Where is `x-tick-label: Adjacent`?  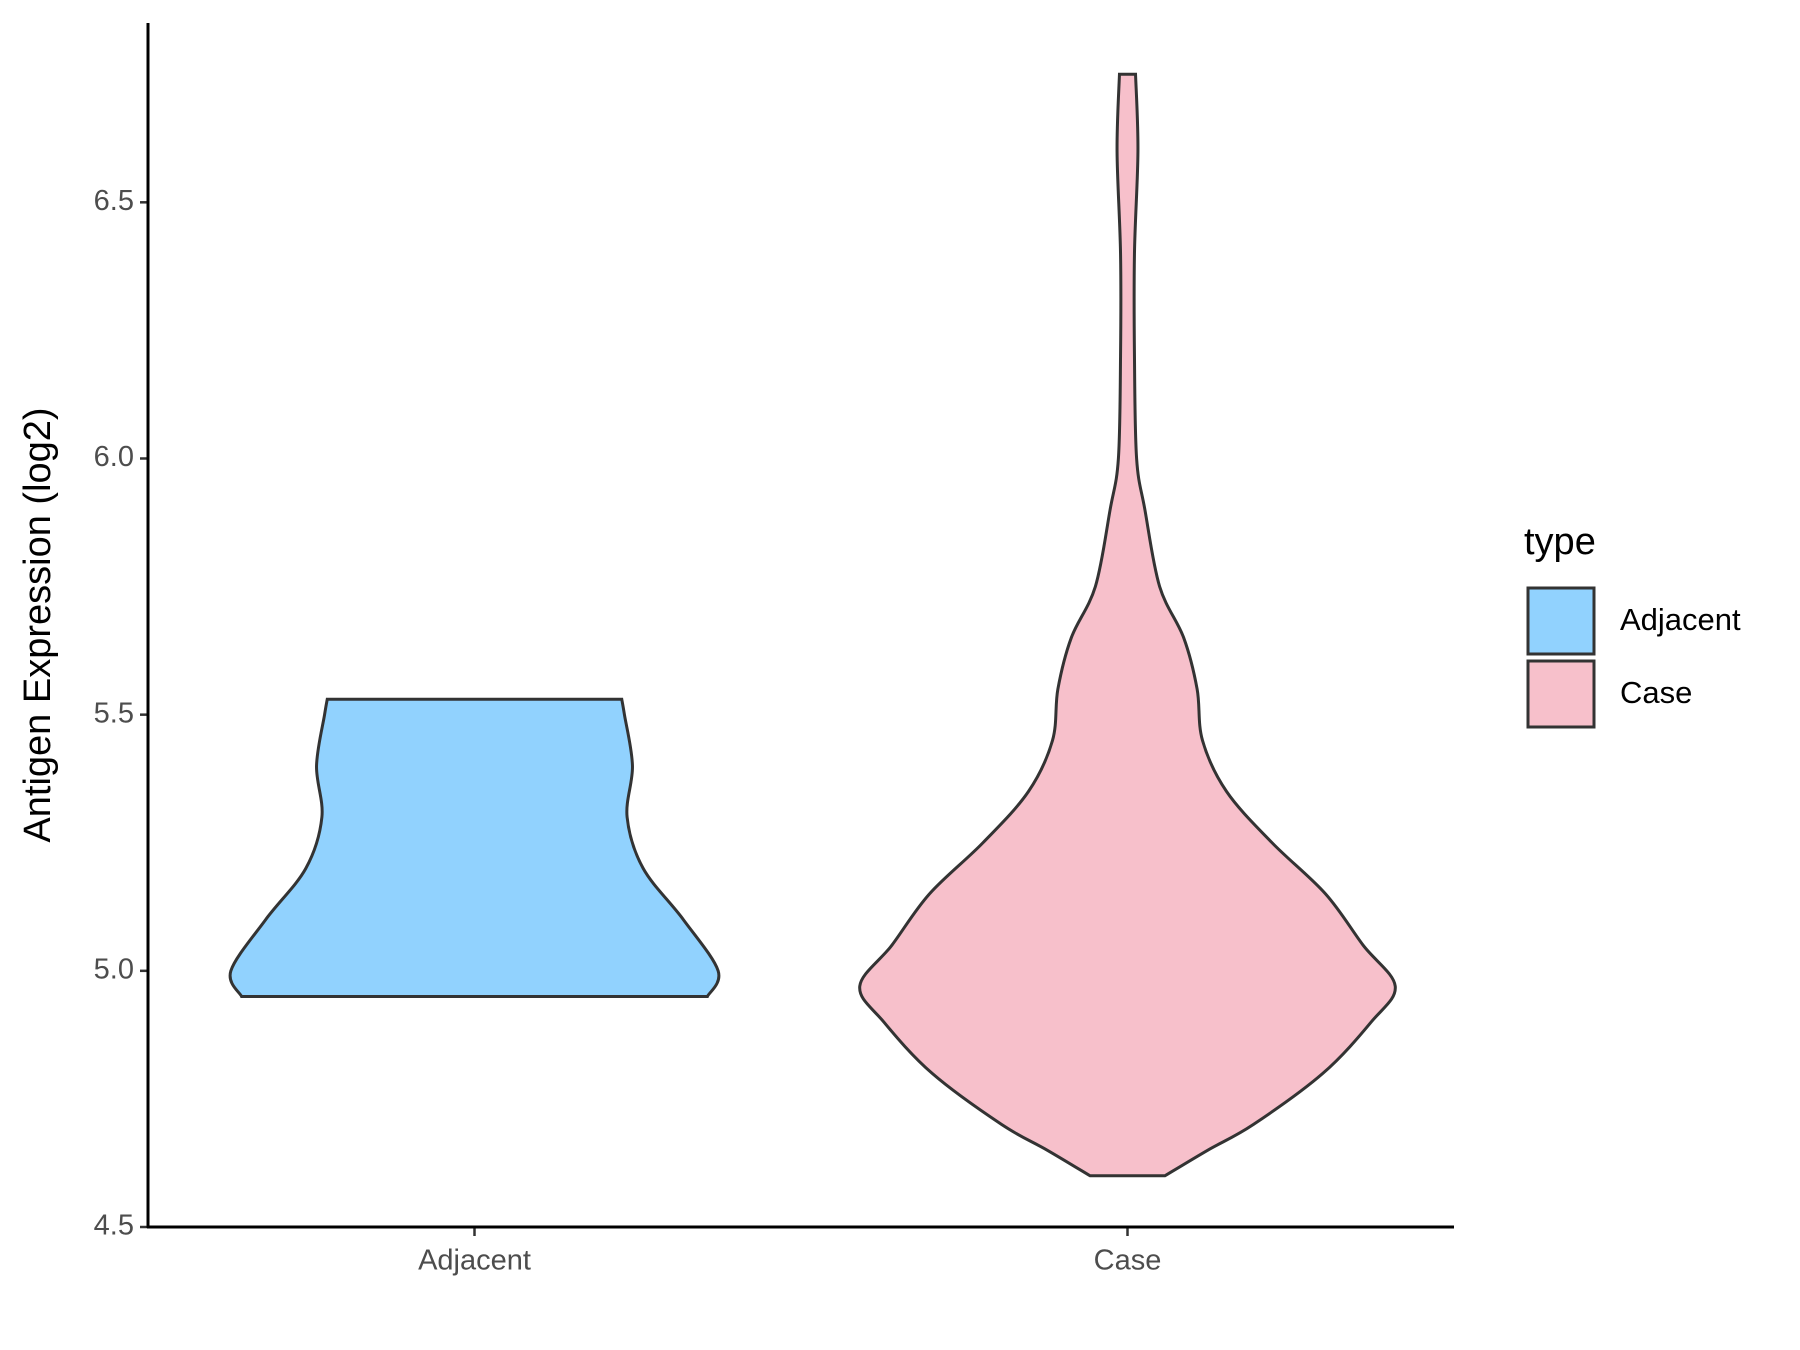 x-tick-label: Adjacent is located at coordinates (474, 1261).